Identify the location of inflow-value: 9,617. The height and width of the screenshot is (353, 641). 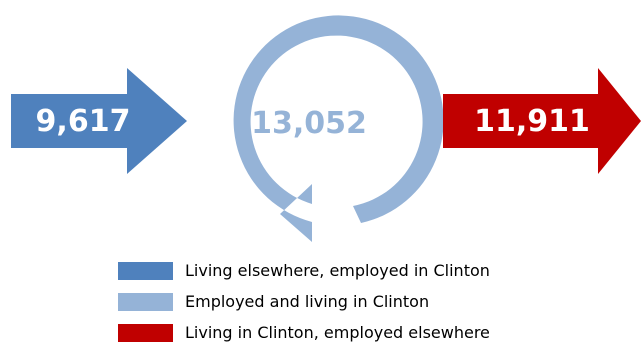
(83, 121).